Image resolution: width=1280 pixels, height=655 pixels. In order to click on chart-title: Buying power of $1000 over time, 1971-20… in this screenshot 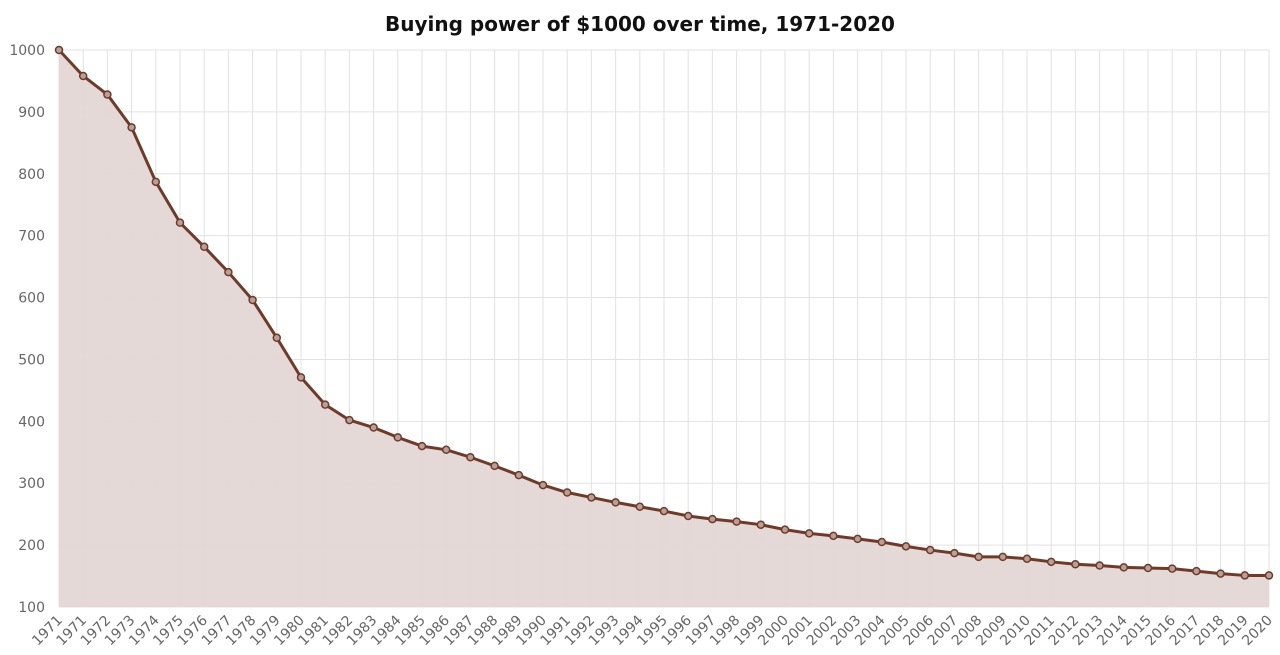, I will do `click(640, 24)`.